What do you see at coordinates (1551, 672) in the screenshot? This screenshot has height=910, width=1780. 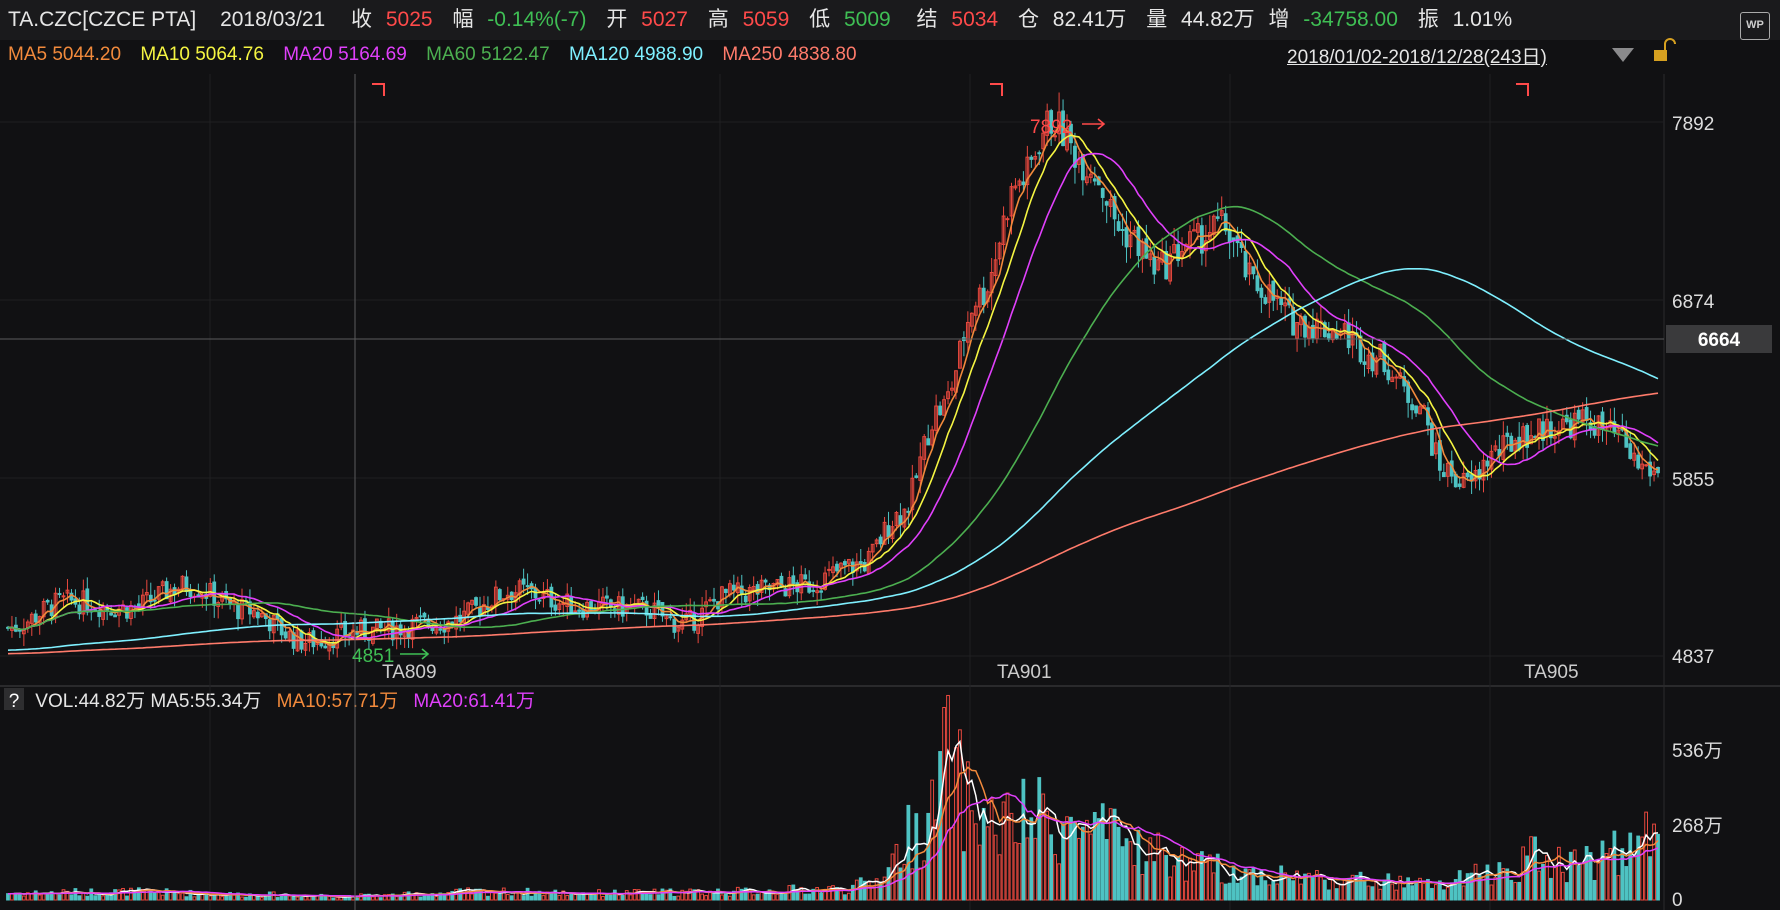 I see `contract-label-ta905: TA905` at bounding box center [1551, 672].